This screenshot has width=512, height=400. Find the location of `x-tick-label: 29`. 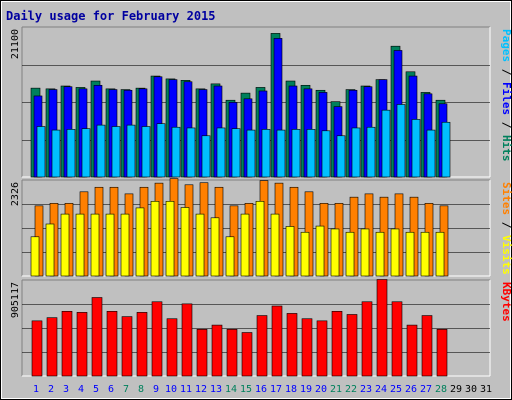

x-tick-label: 29 is located at coordinates (456, 389).